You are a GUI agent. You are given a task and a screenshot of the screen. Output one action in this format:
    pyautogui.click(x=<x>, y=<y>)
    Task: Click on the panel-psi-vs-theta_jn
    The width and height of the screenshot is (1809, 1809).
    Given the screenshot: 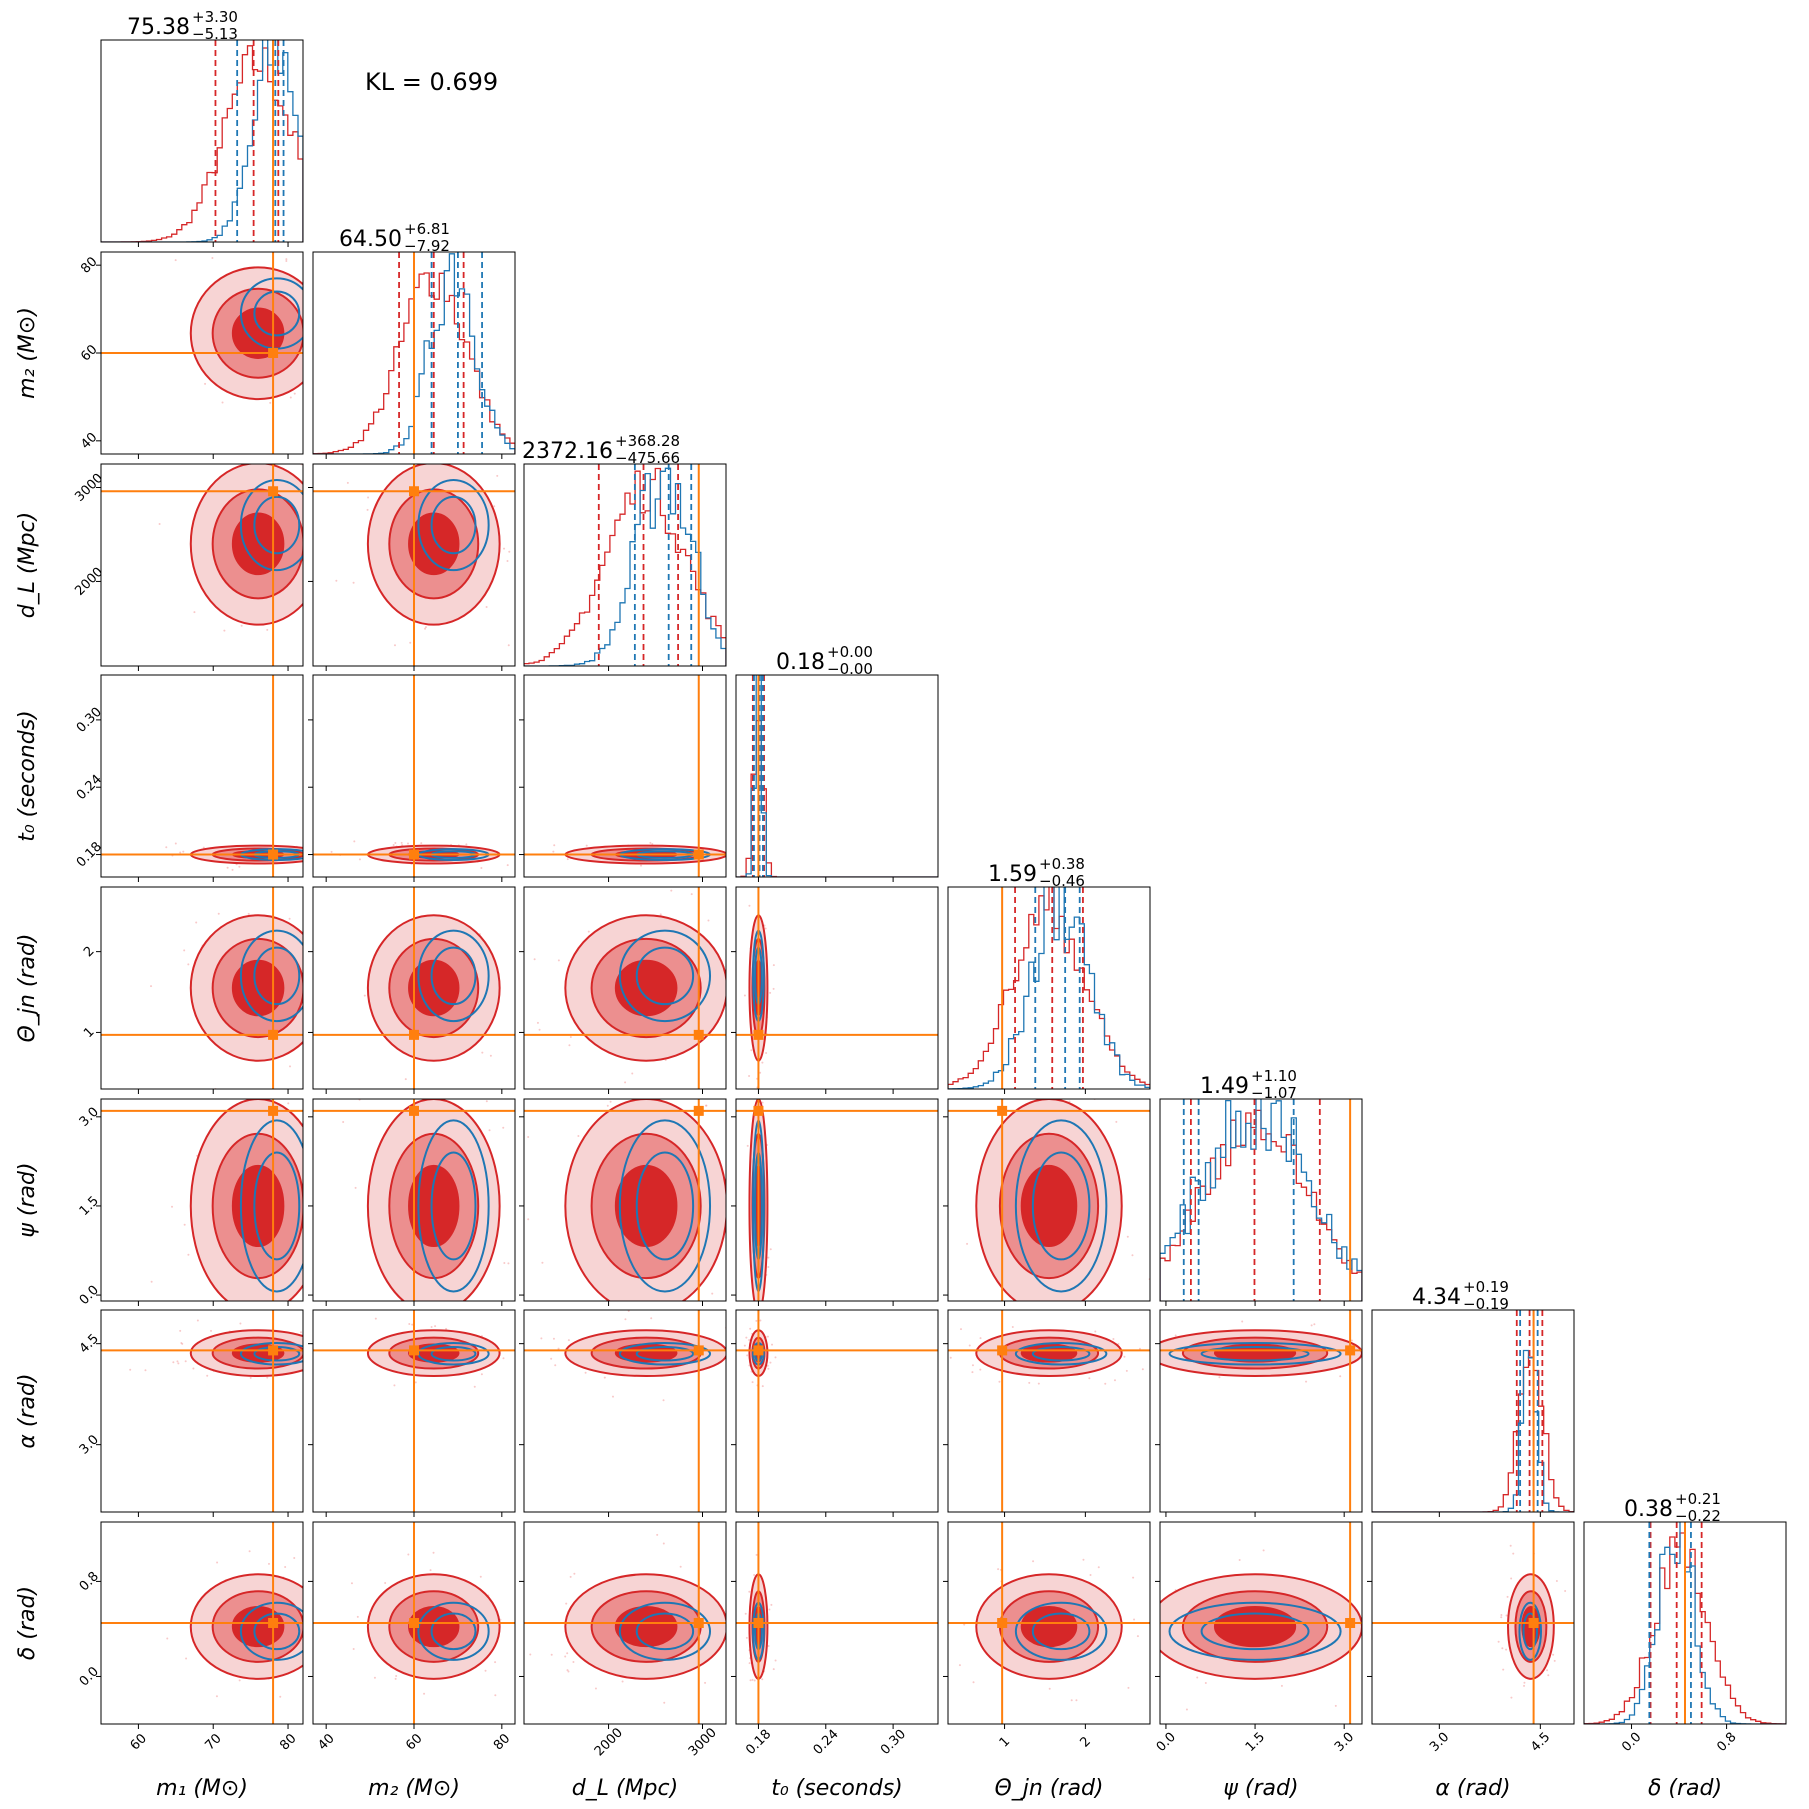 What is the action you would take?
    pyautogui.click(x=1047, y=1200)
    